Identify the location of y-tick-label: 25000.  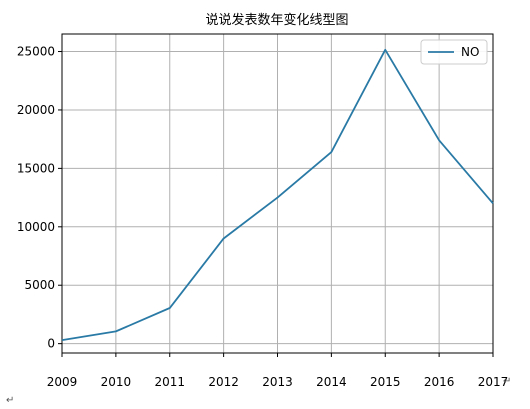
(36, 52).